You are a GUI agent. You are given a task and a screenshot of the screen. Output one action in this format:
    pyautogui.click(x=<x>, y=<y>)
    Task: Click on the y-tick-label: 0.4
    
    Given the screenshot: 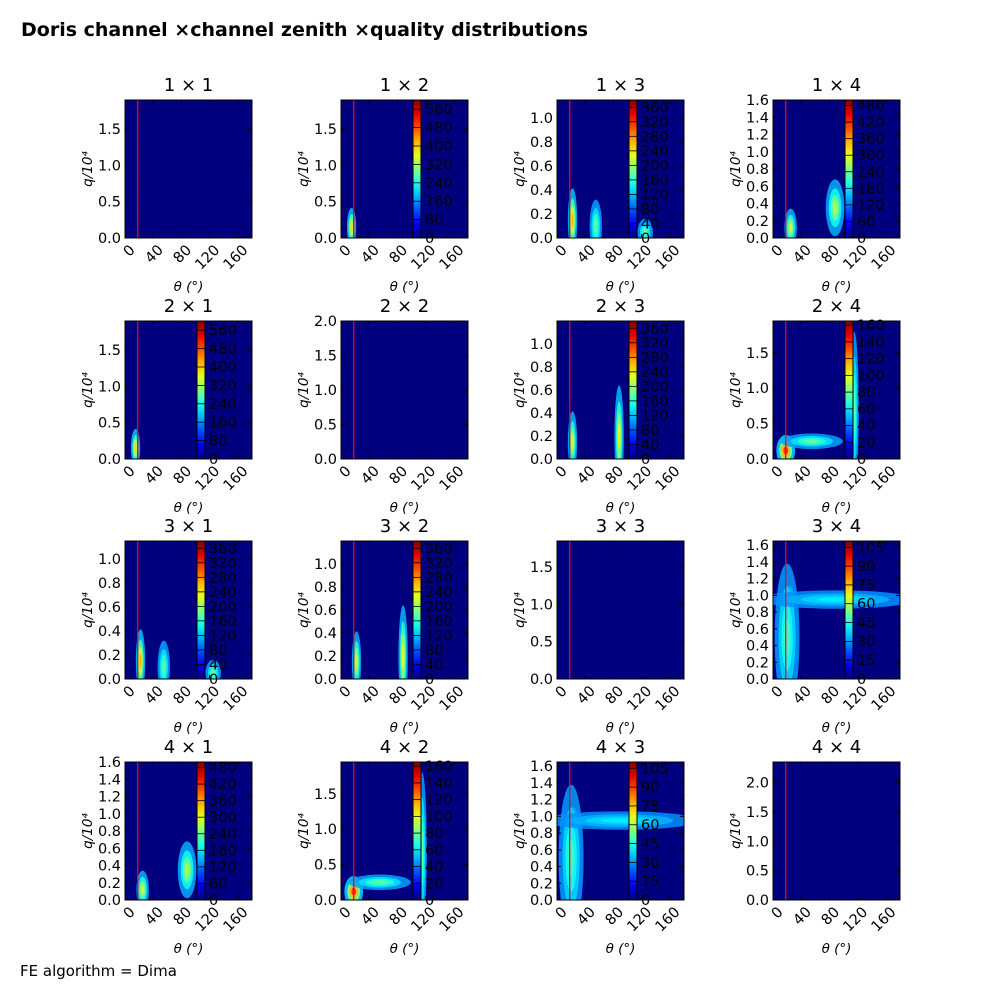 What is the action you would take?
    pyautogui.click(x=325, y=634)
    